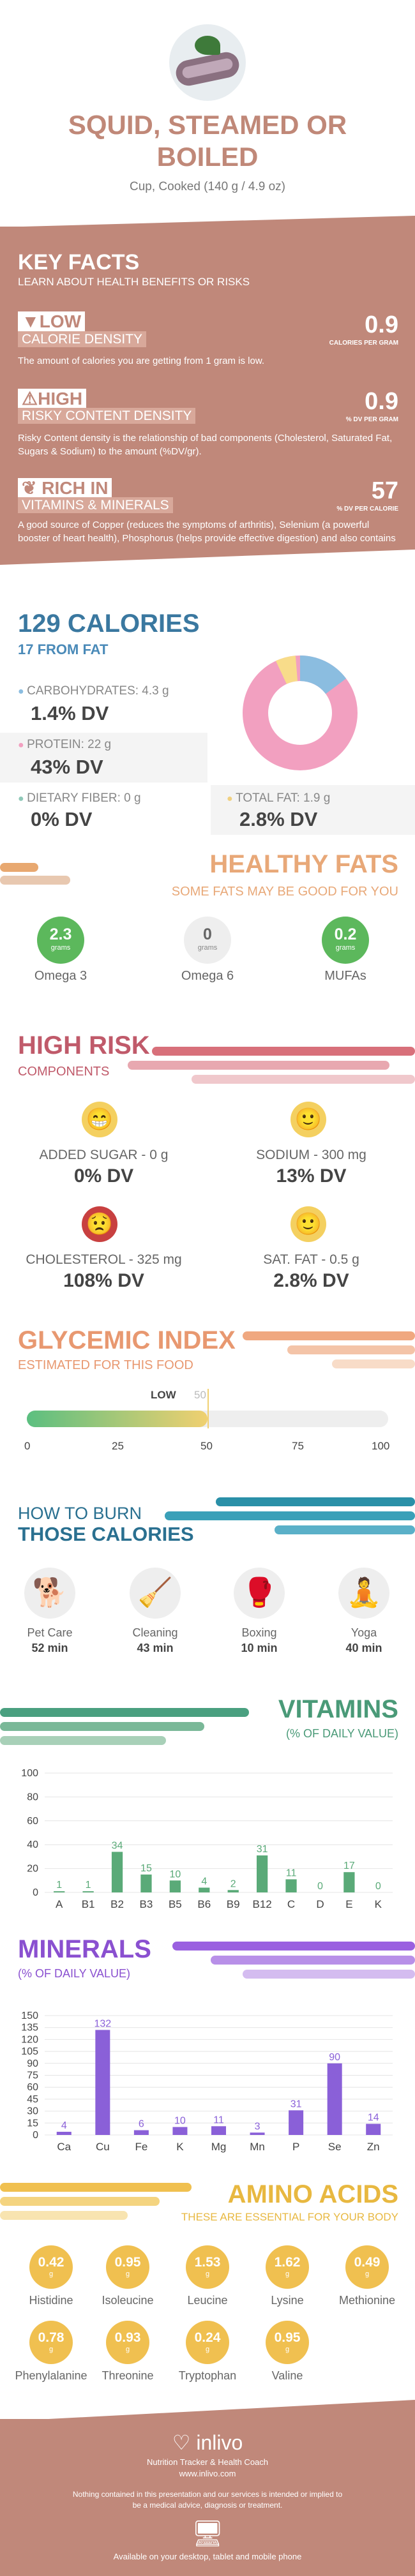 This screenshot has width=415, height=2576. What do you see at coordinates (107, 416) in the screenshot?
I see `fact-label: RISKY CONTENT DENSITY` at bounding box center [107, 416].